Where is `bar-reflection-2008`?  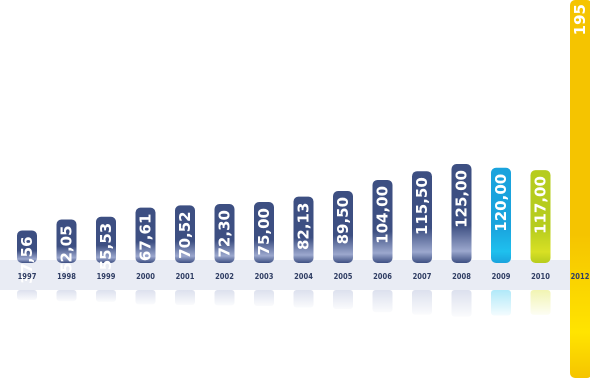 bar-reflection-2008 is located at coordinates (461, 303).